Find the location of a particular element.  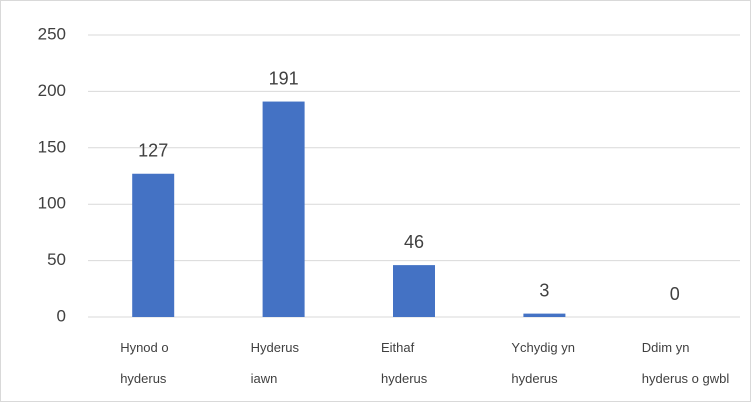

data-label: 127 is located at coordinates (153, 150).